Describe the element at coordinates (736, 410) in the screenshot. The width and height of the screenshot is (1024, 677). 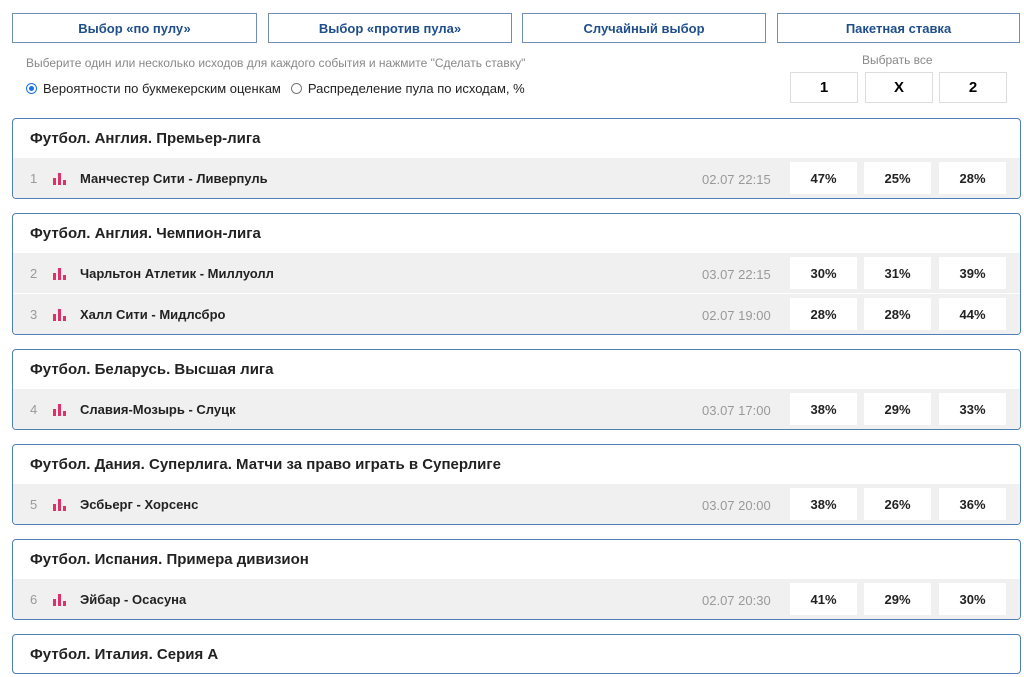
I see `match-date: 03.07 17:00` at that location.